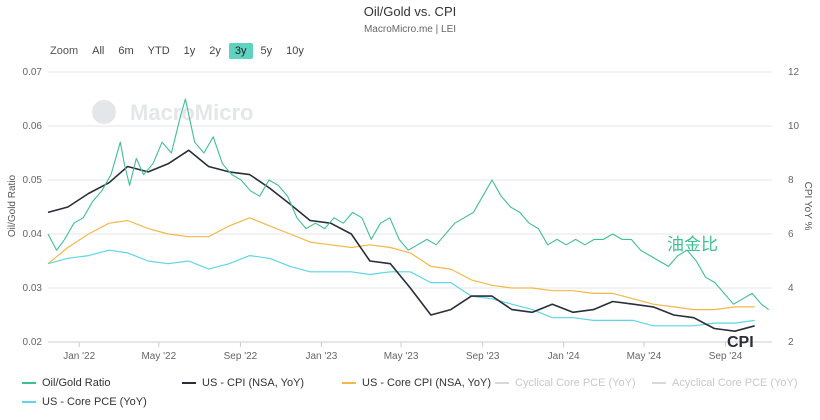 The image size is (820, 420). I want to click on cpi-annotation: CPI, so click(740, 342).